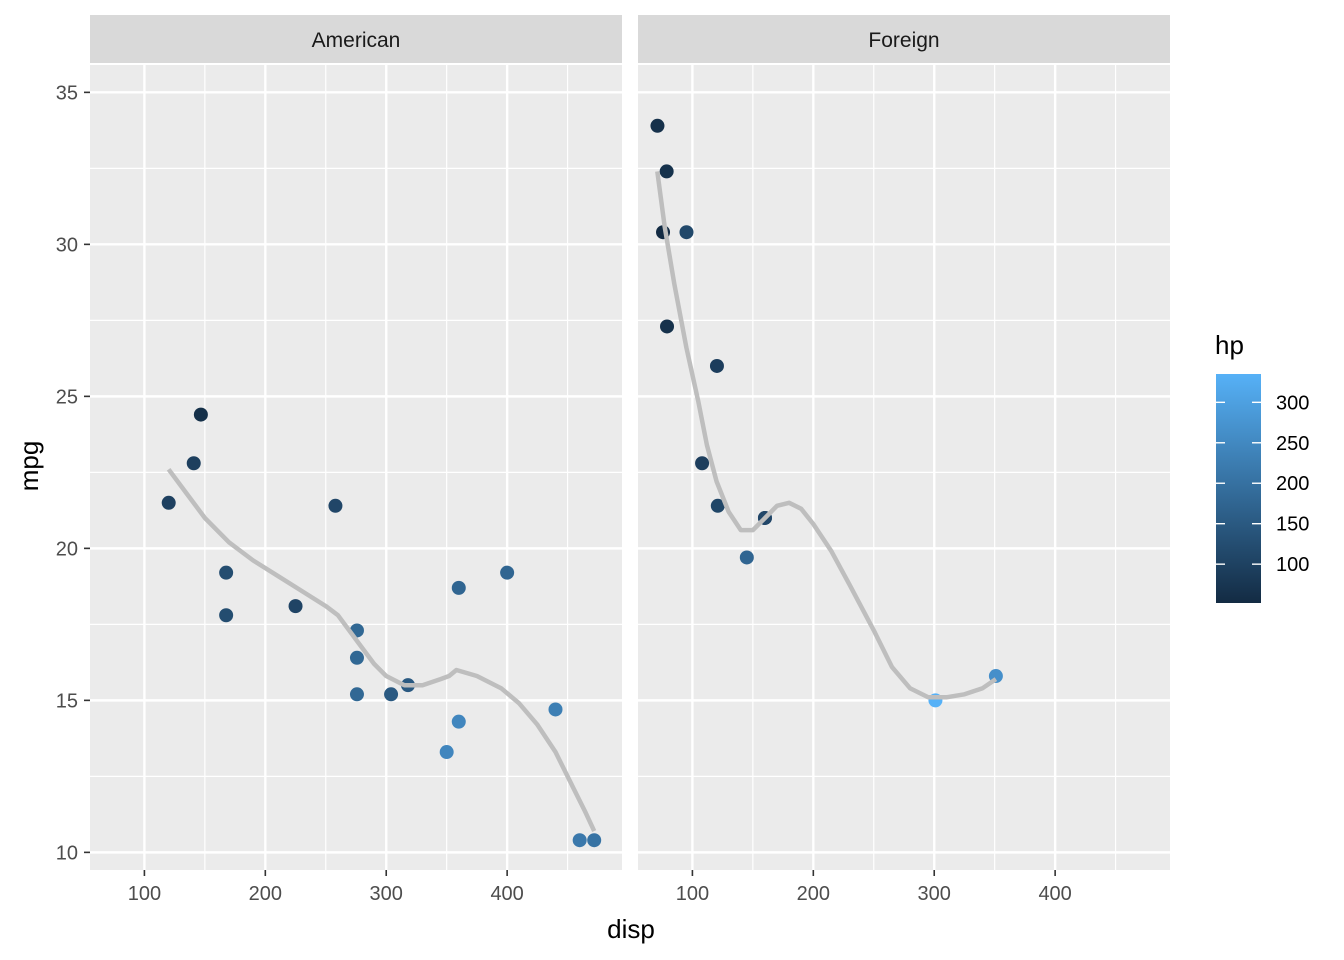 This screenshot has width=1344, height=960. I want to click on y-tick-label: 30, so click(67, 245).